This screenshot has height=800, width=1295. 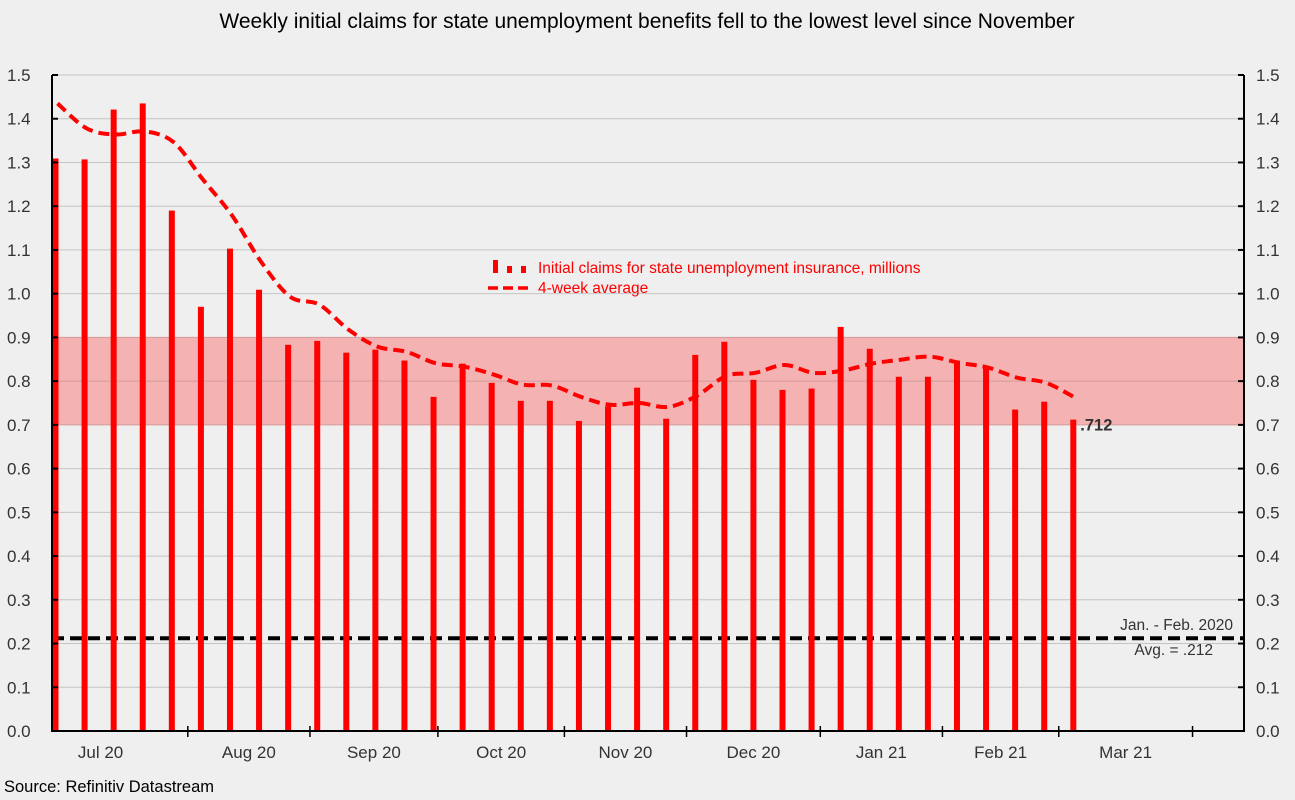 I want to click on y-tick-label-right: 1.3, so click(x=1268, y=162).